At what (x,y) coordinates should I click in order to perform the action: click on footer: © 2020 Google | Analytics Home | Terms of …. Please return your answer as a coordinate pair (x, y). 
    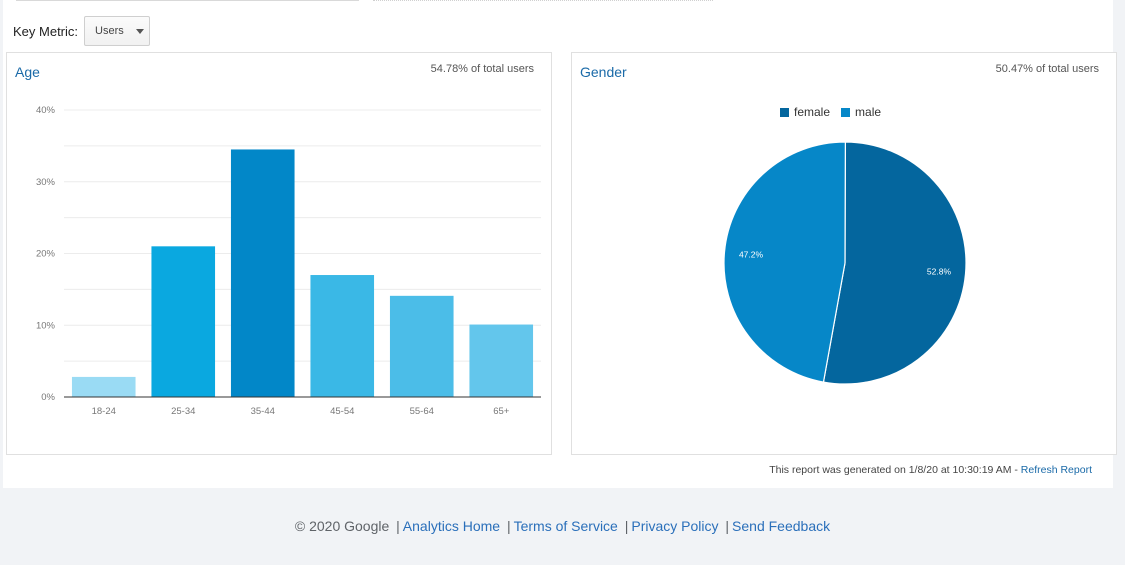
    Looking at the image, I should click on (562, 526).